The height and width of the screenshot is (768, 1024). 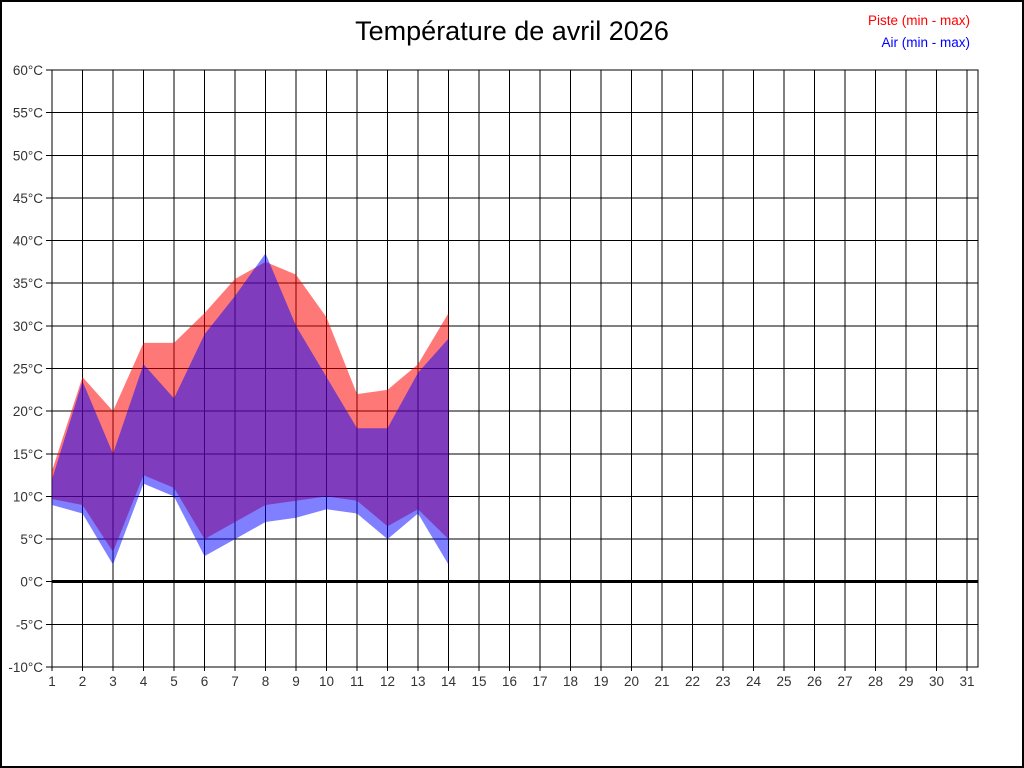 I want to click on x-tick-label: 24, so click(x=754, y=681).